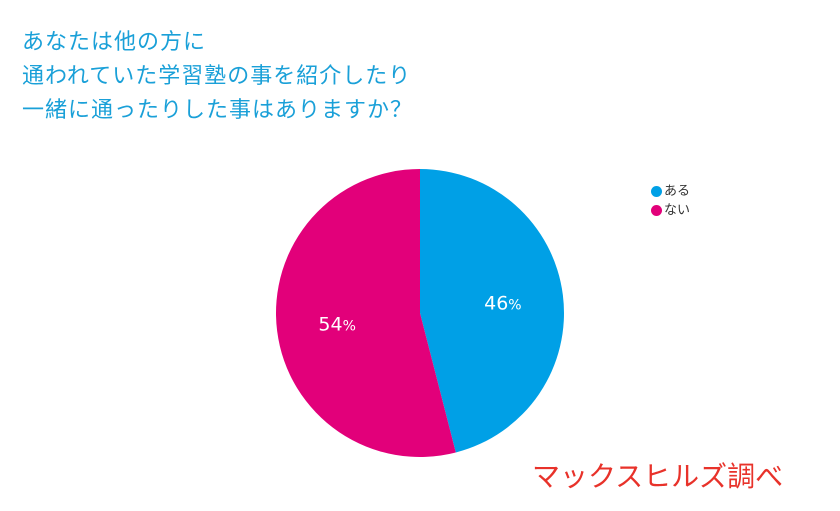 The width and height of the screenshot is (840, 511). I want to click on slice-label-nai: 54%, so click(337, 324).